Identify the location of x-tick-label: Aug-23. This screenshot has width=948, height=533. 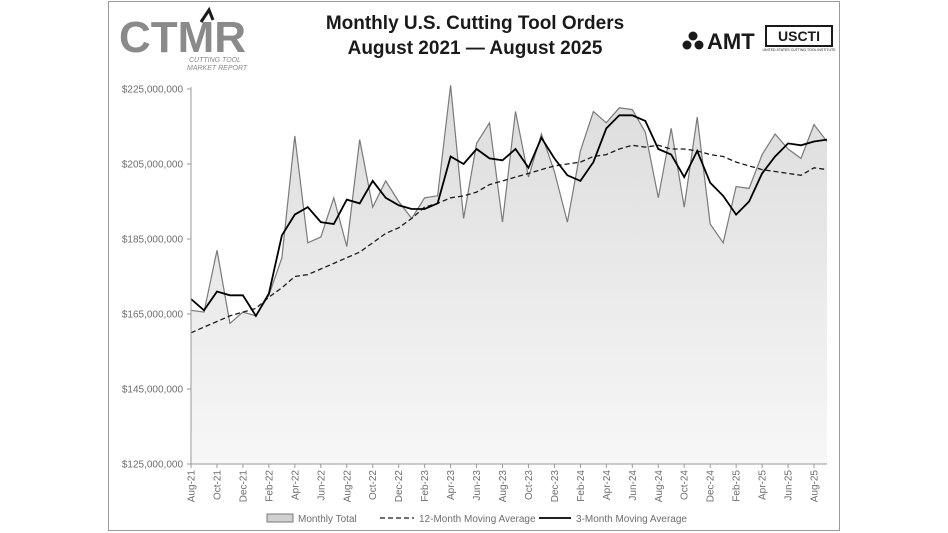
(503, 486).